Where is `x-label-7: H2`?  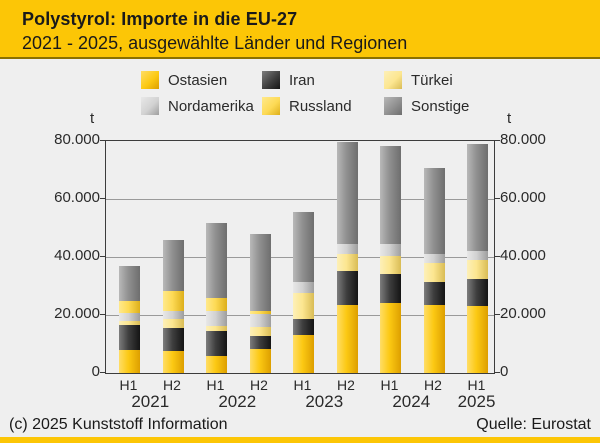 x-label-7: H2 is located at coordinates (433, 385).